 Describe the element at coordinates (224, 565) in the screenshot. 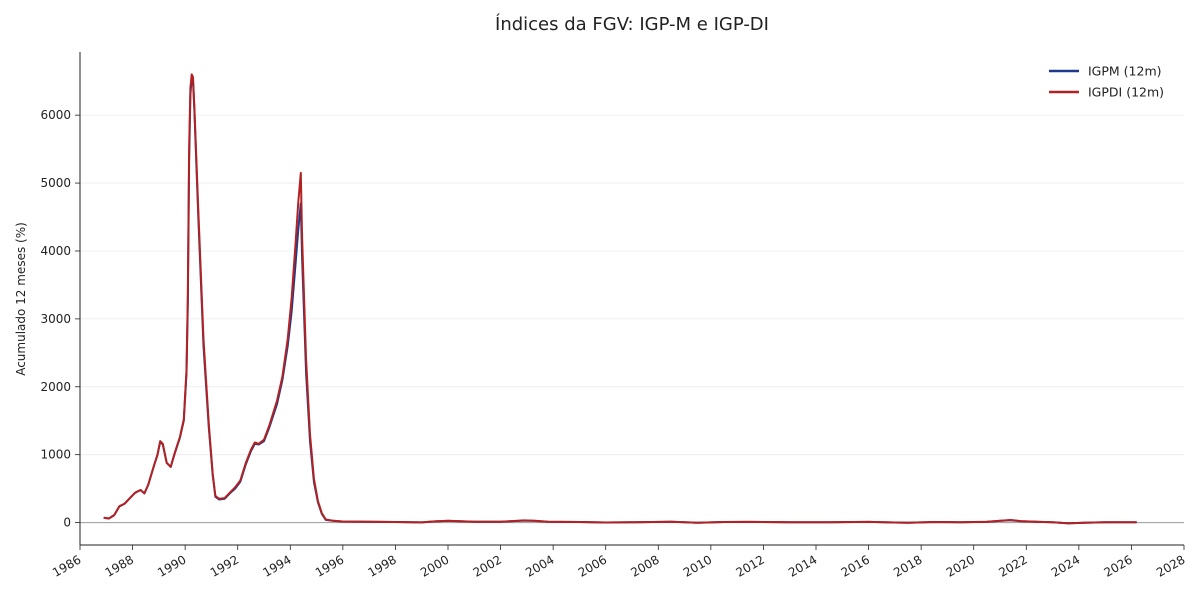

I see `x-tick-label: 1992` at that location.